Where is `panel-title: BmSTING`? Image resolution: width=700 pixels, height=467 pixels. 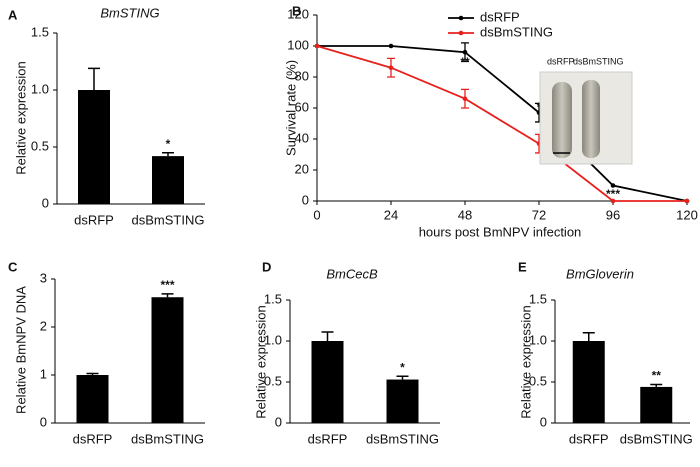
panel-title: BmSTING is located at coordinates (129, 12).